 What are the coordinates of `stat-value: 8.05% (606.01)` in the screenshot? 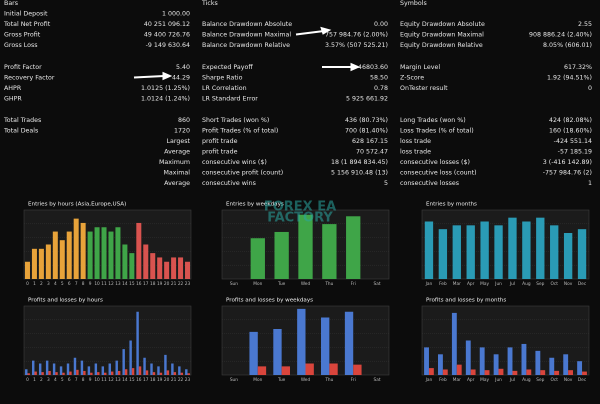 It's located at (567, 45).